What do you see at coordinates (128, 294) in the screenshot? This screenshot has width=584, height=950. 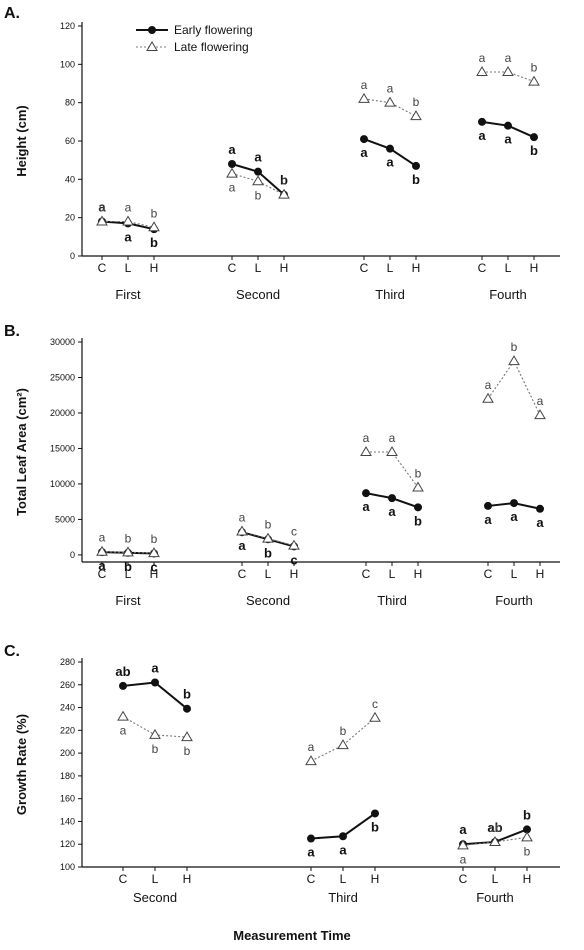 I see `group-label: First` at bounding box center [128, 294].